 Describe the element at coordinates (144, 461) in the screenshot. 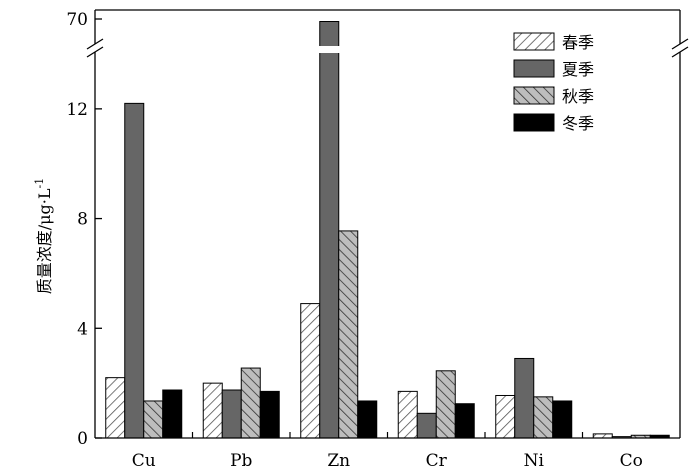

I see `x-tick-label-cu: Cu` at that location.